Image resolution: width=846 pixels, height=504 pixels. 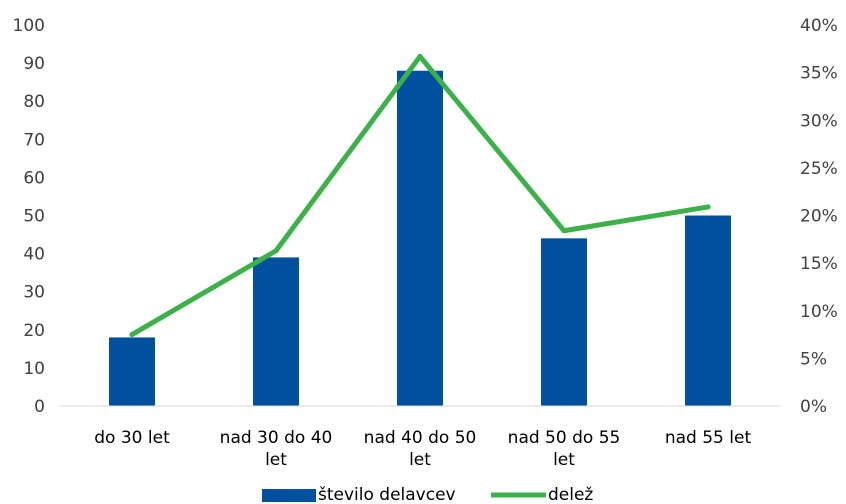 I want to click on category-label: do 30 let, so click(x=132, y=438).